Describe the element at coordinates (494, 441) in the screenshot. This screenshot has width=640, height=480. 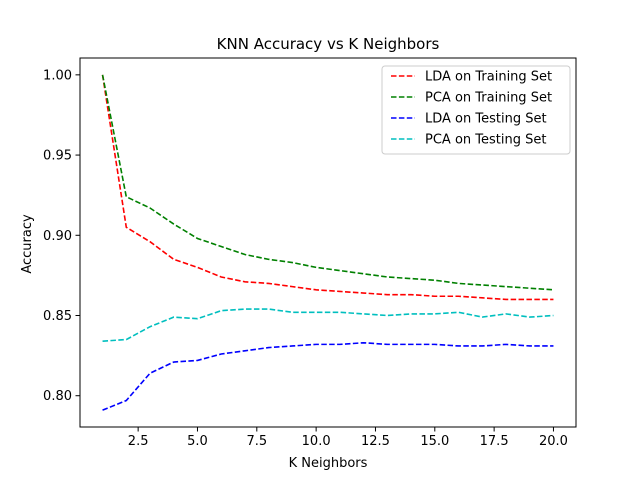
I see `x-tick-label: 17.5` at that location.